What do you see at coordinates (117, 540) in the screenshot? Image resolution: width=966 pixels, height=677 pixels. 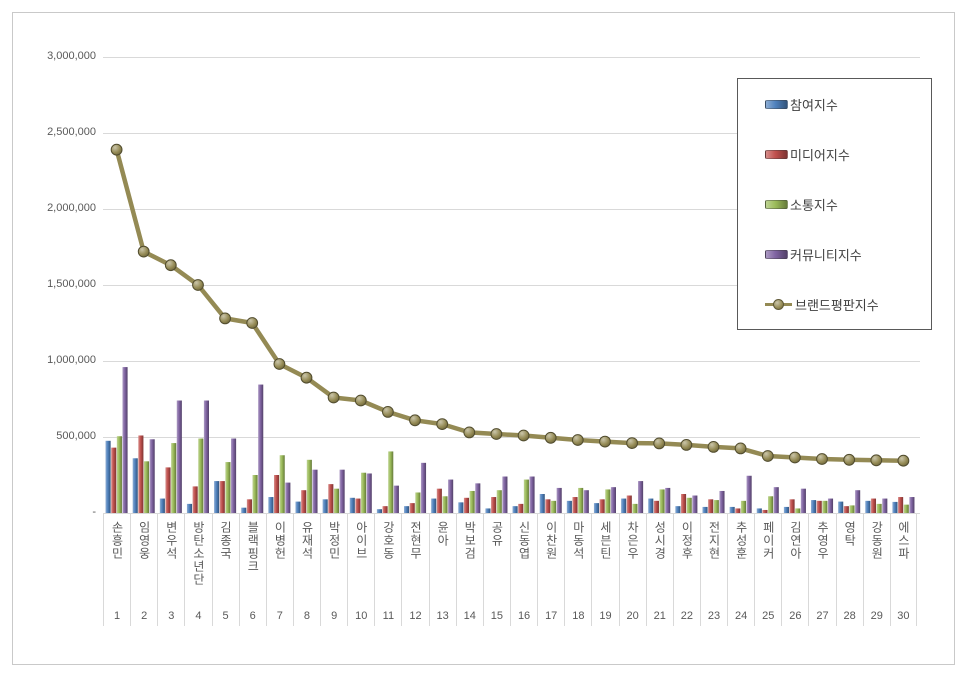 I see `category-name: 손흥민` at bounding box center [117, 540].